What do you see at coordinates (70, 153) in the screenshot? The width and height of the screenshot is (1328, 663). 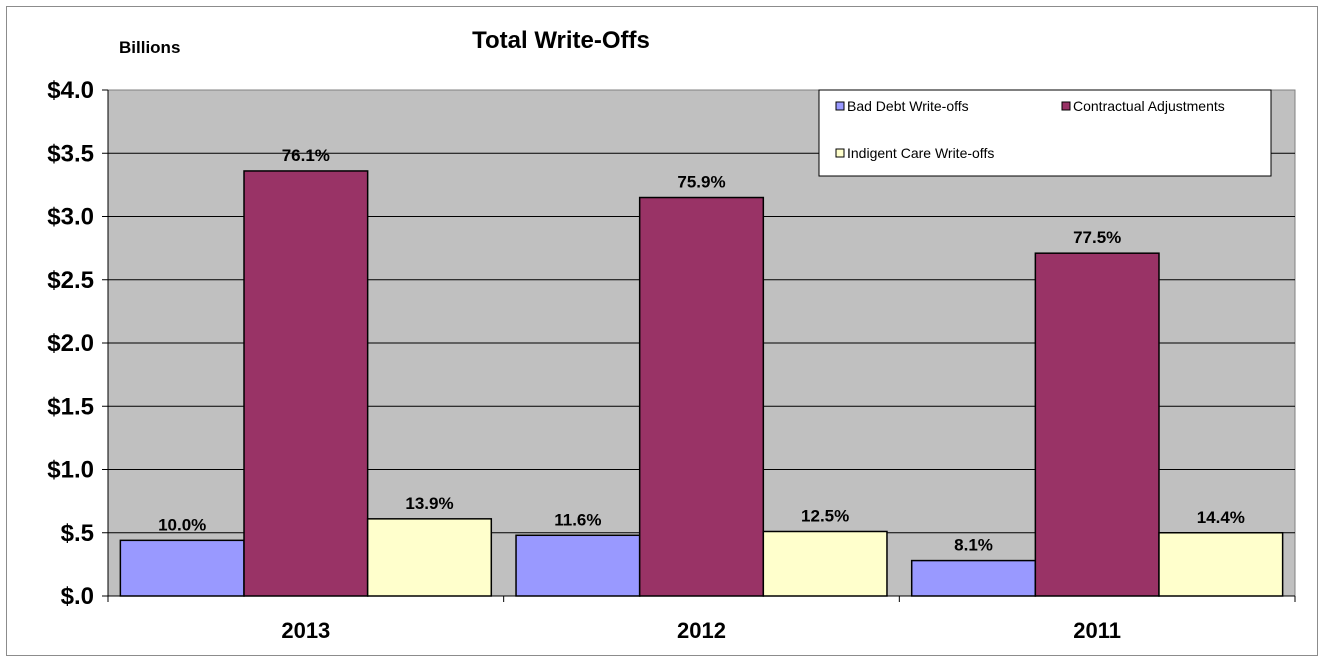 I see `y-tick-label: $3.5` at bounding box center [70, 153].